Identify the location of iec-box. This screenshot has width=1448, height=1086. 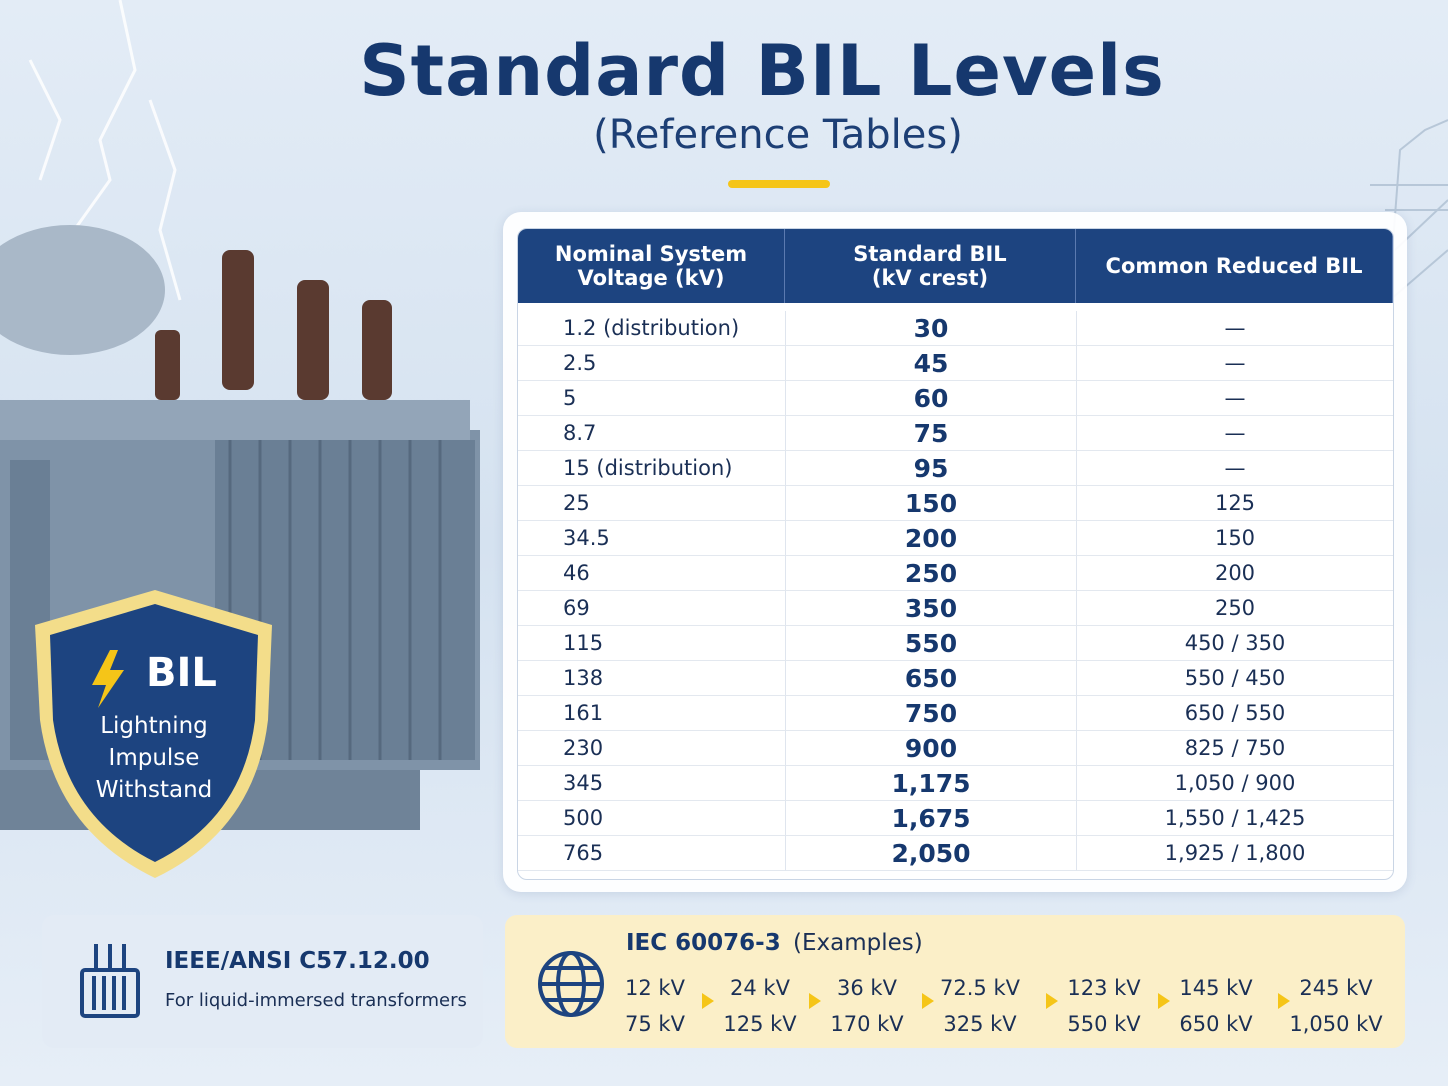
(955, 981).